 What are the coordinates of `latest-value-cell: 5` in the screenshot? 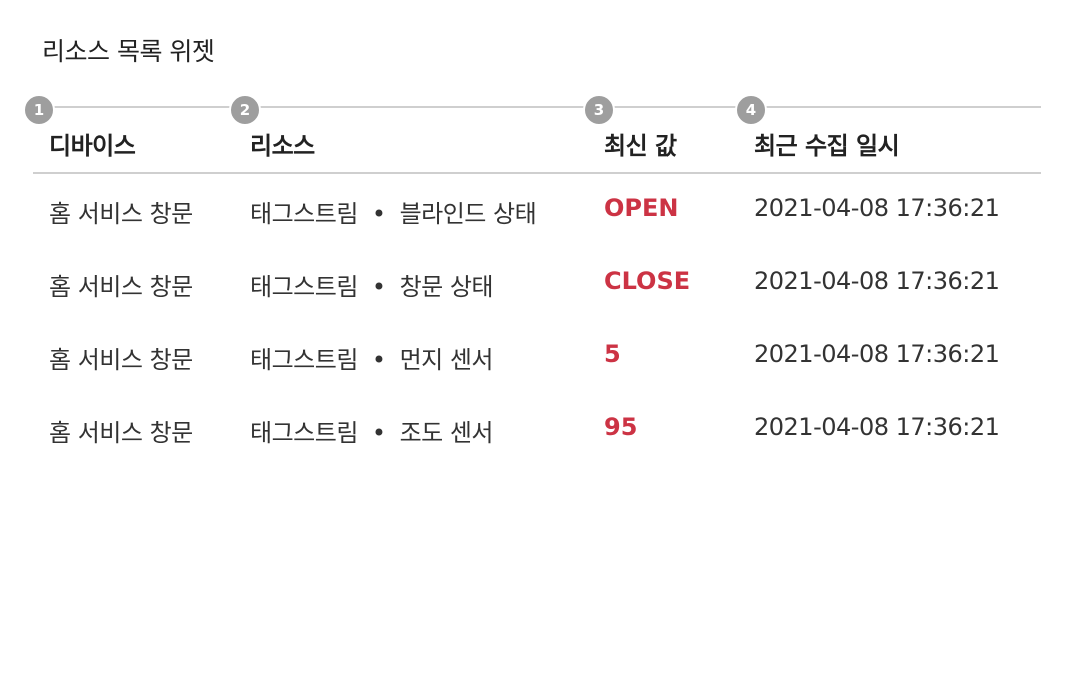 It's located at (612, 354).